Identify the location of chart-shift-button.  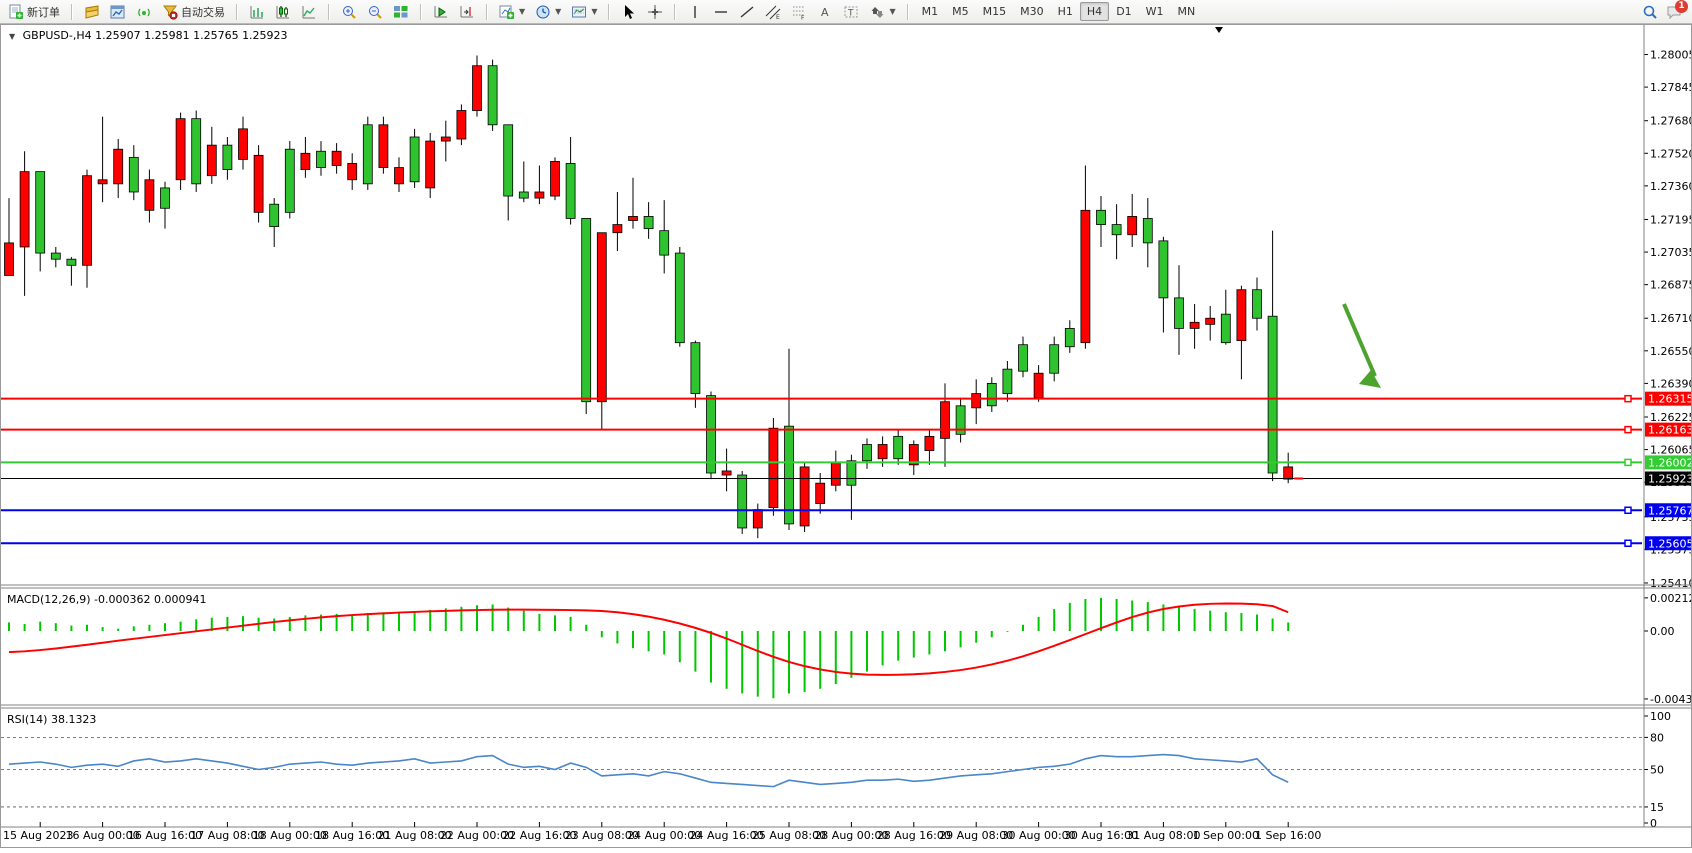
(467, 12).